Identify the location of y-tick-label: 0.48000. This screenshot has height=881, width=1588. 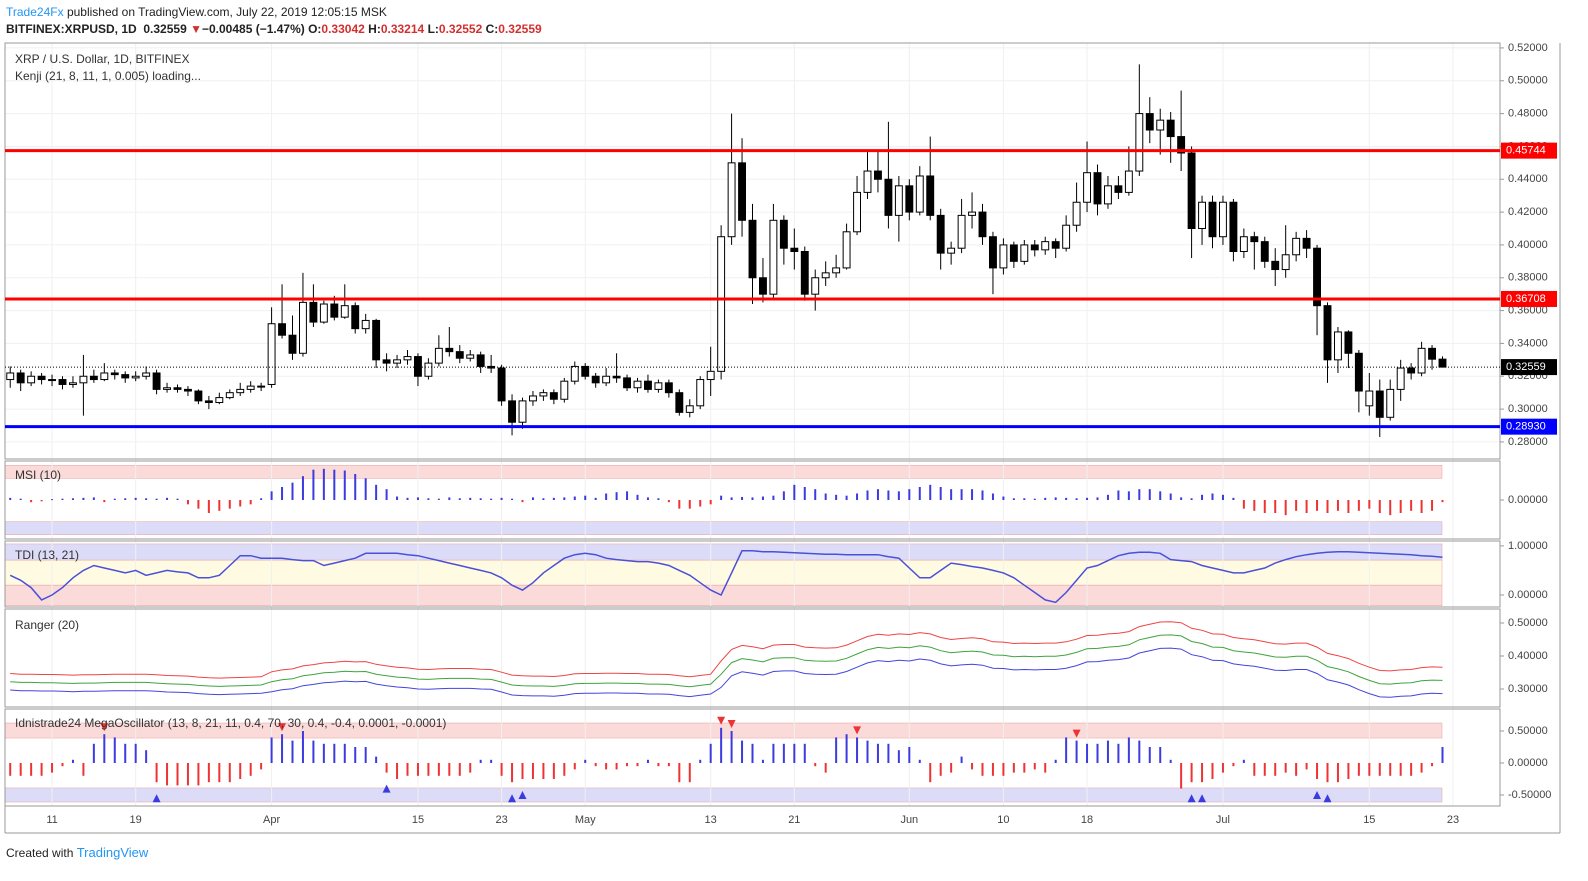
(1528, 113).